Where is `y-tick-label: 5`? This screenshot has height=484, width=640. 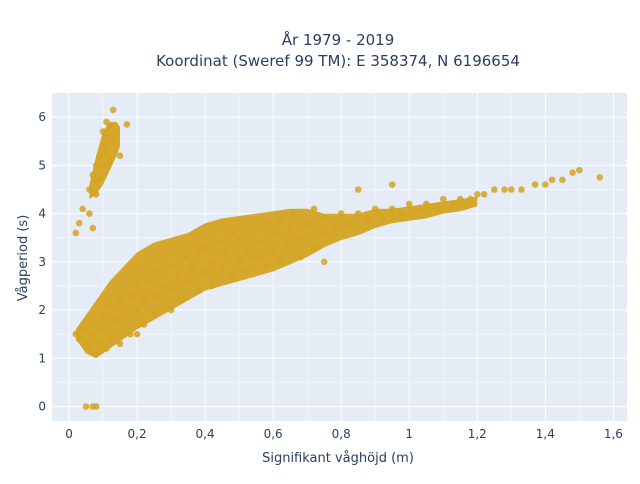
y-tick-label: 5 is located at coordinates (42, 165).